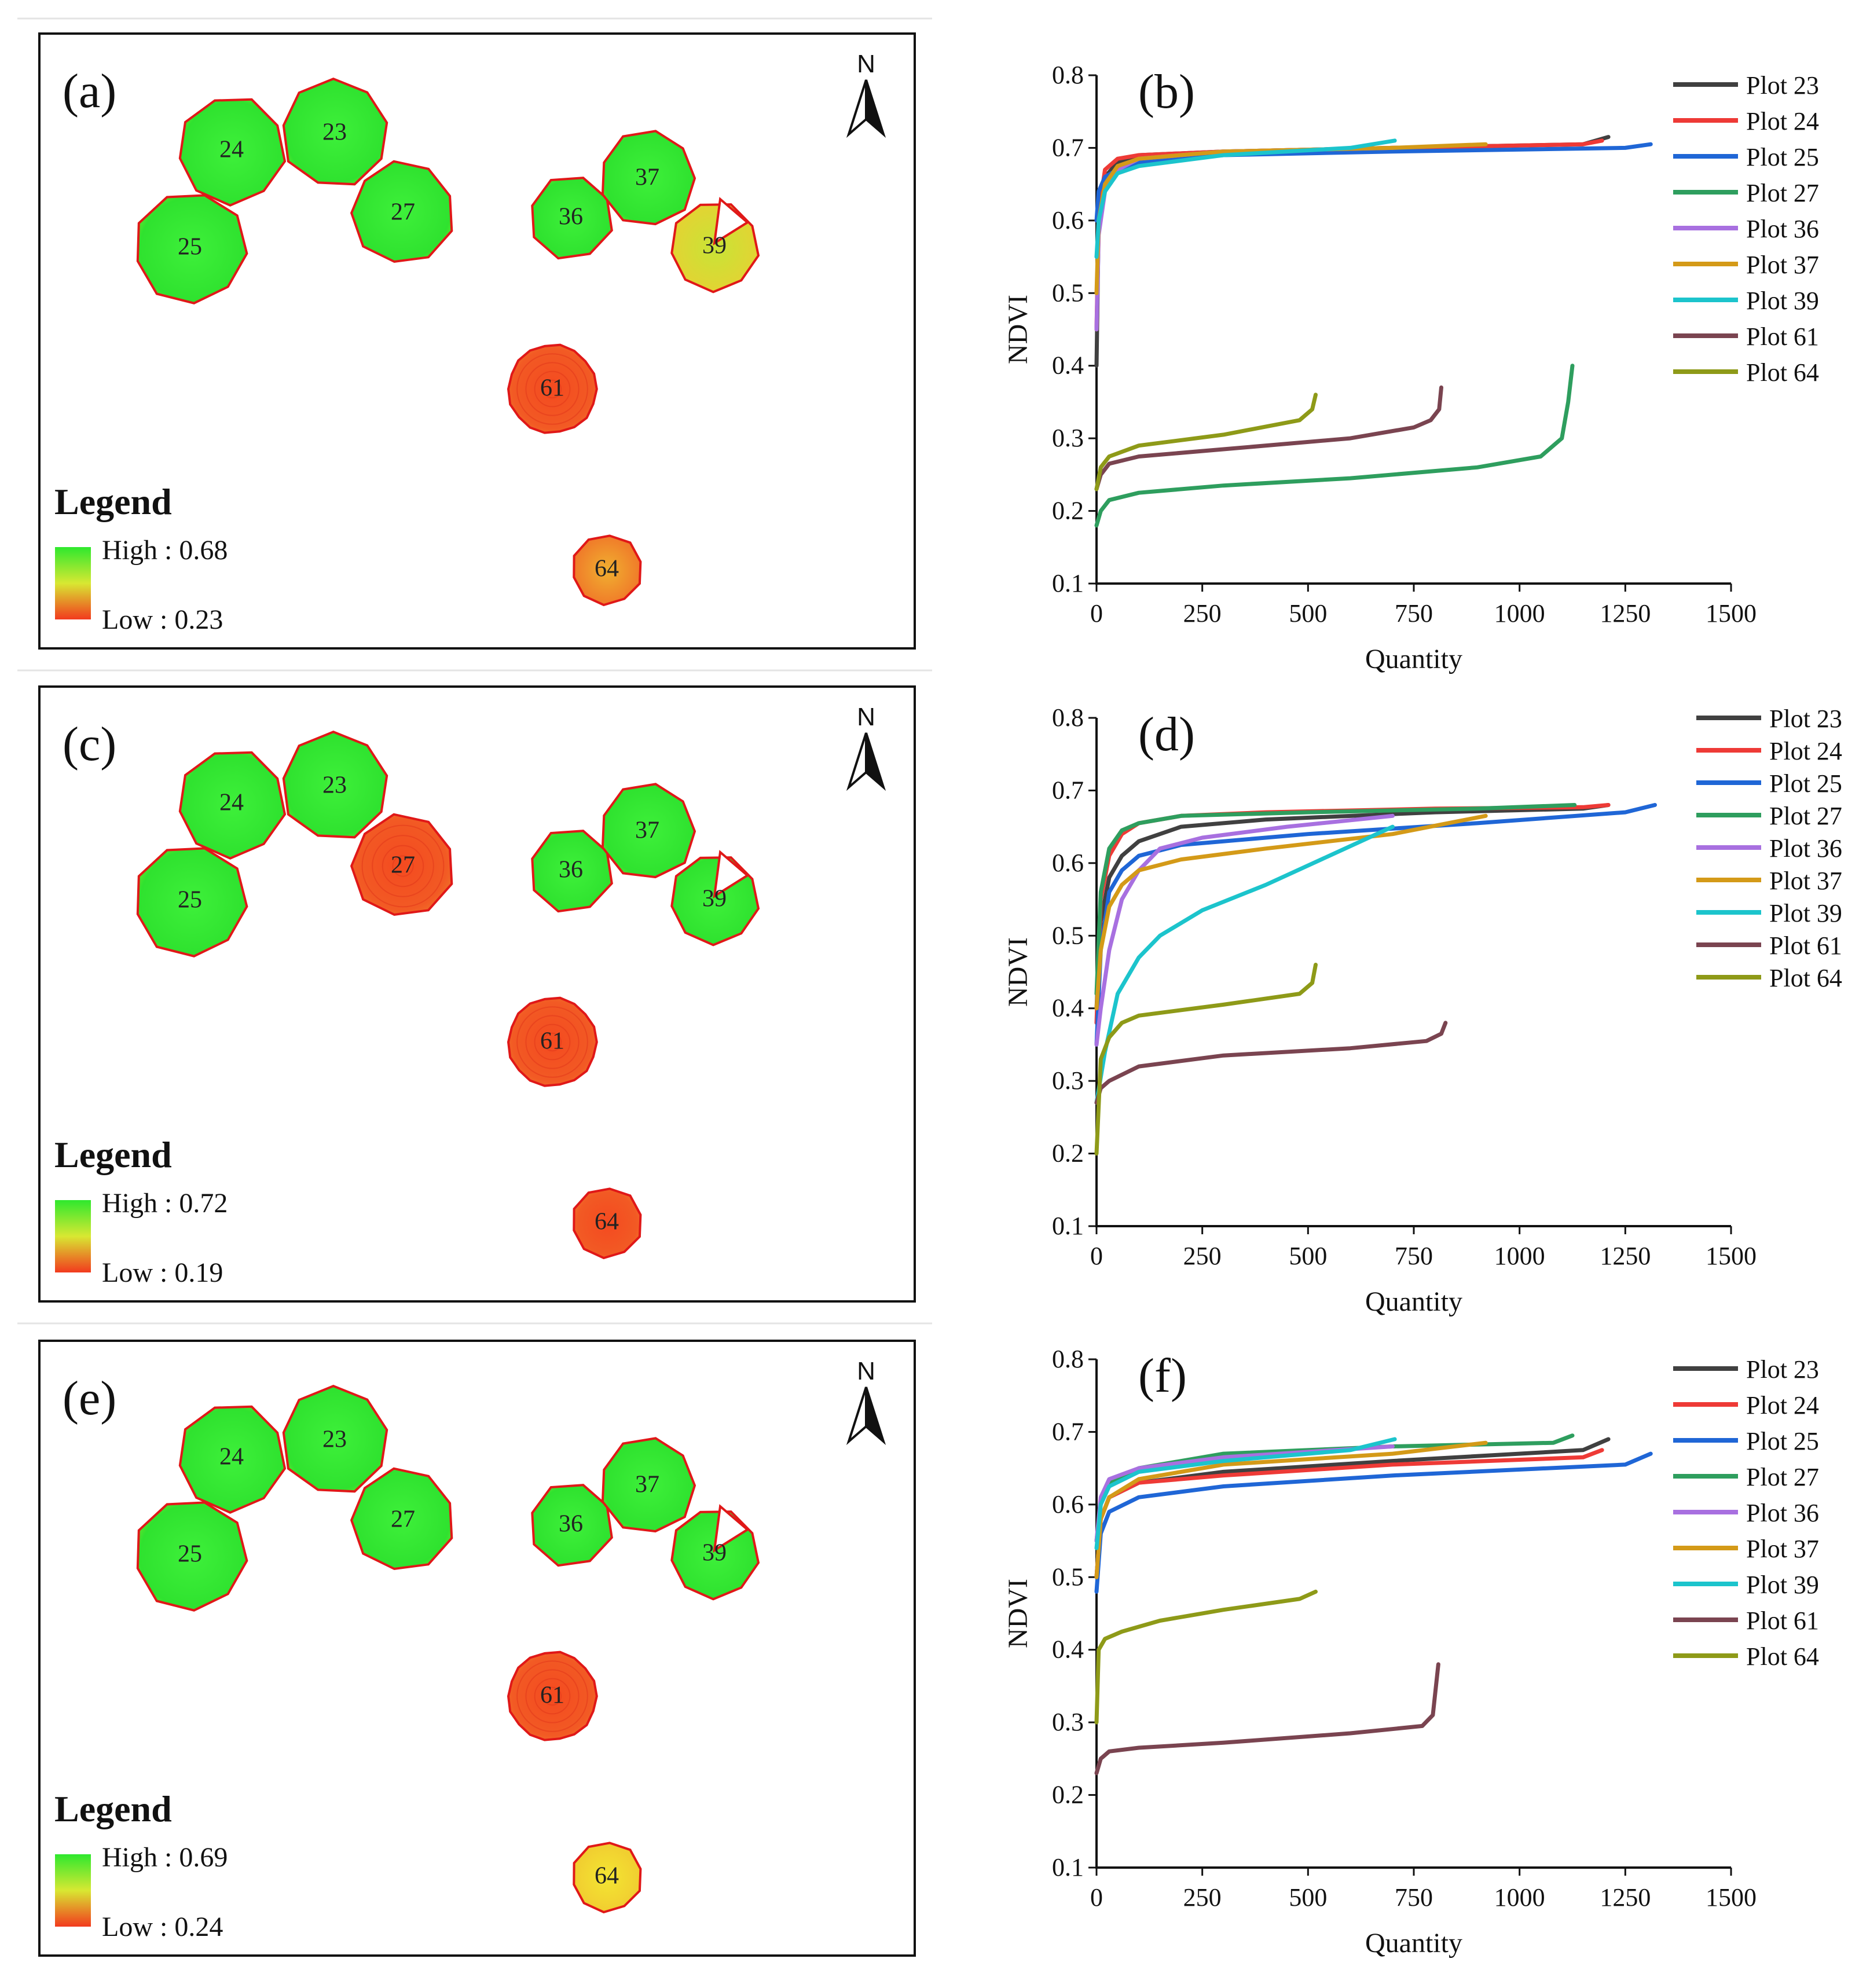  What do you see at coordinates (1783, 1370) in the screenshot?
I see `legend-entry: Plot 23` at bounding box center [1783, 1370].